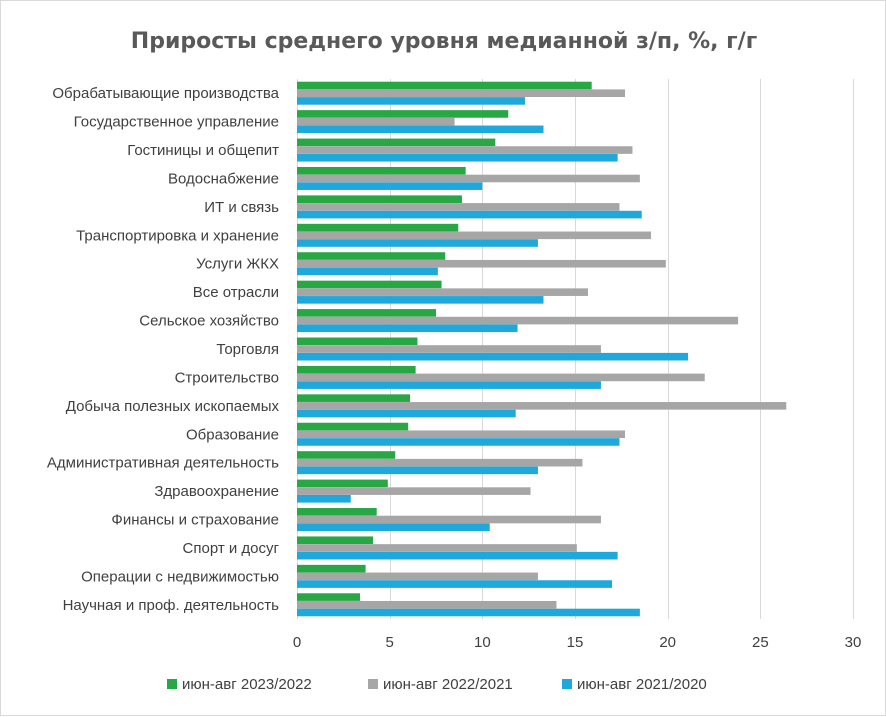 The image size is (886, 717). Describe the element at coordinates (389, 642) in the screenshot. I see `x-tick-label: 5` at that location.